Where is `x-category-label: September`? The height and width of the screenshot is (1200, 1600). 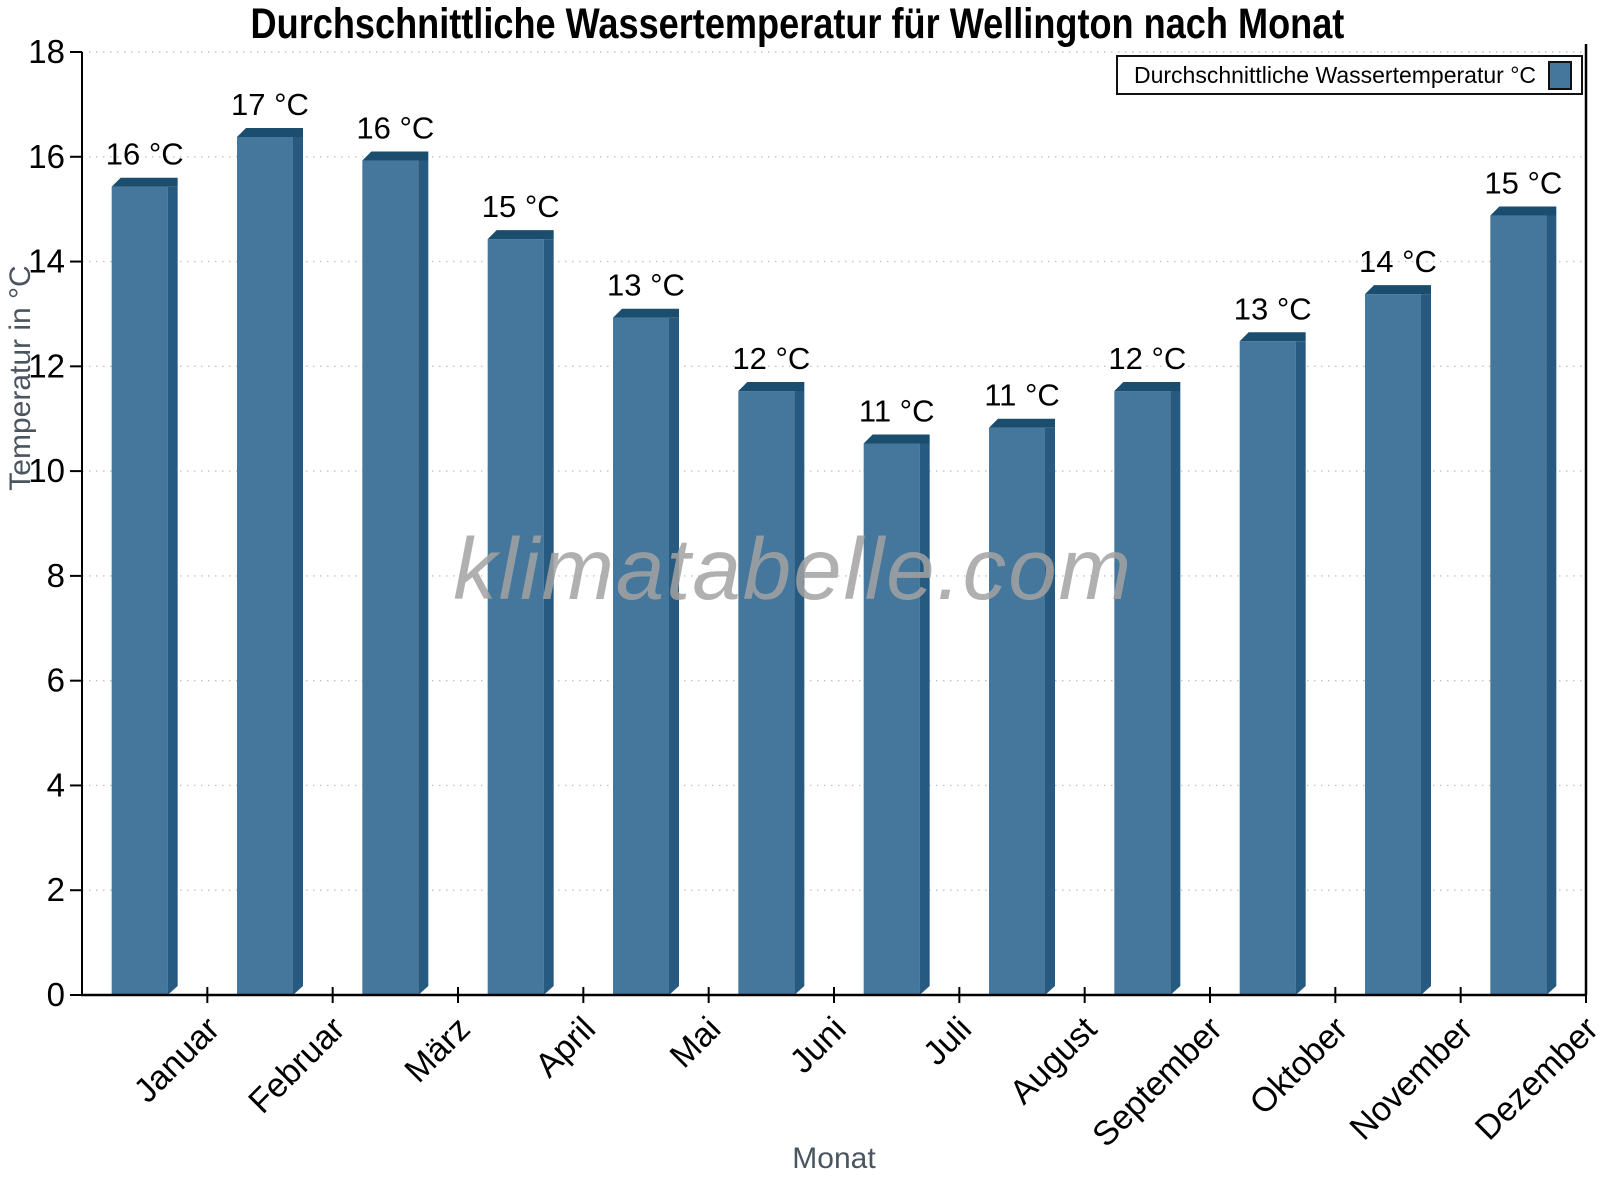 x-category-label: September is located at coordinates (1157, 1082).